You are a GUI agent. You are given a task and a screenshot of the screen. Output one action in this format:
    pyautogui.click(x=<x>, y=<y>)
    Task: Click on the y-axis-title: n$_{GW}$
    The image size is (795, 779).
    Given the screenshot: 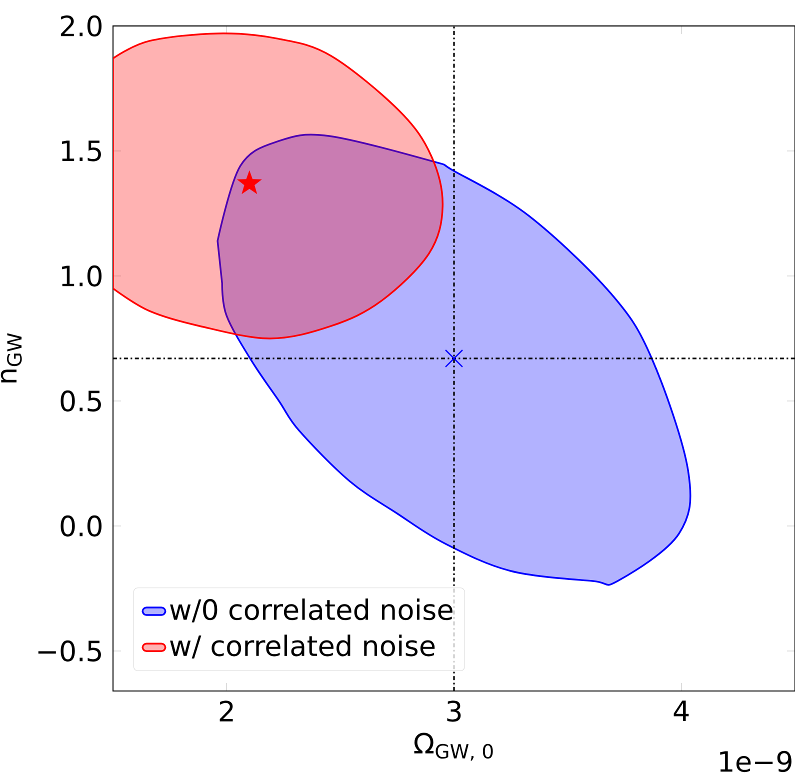 What is the action you would take?
    pyautogui.click(x=11, y=357)
    